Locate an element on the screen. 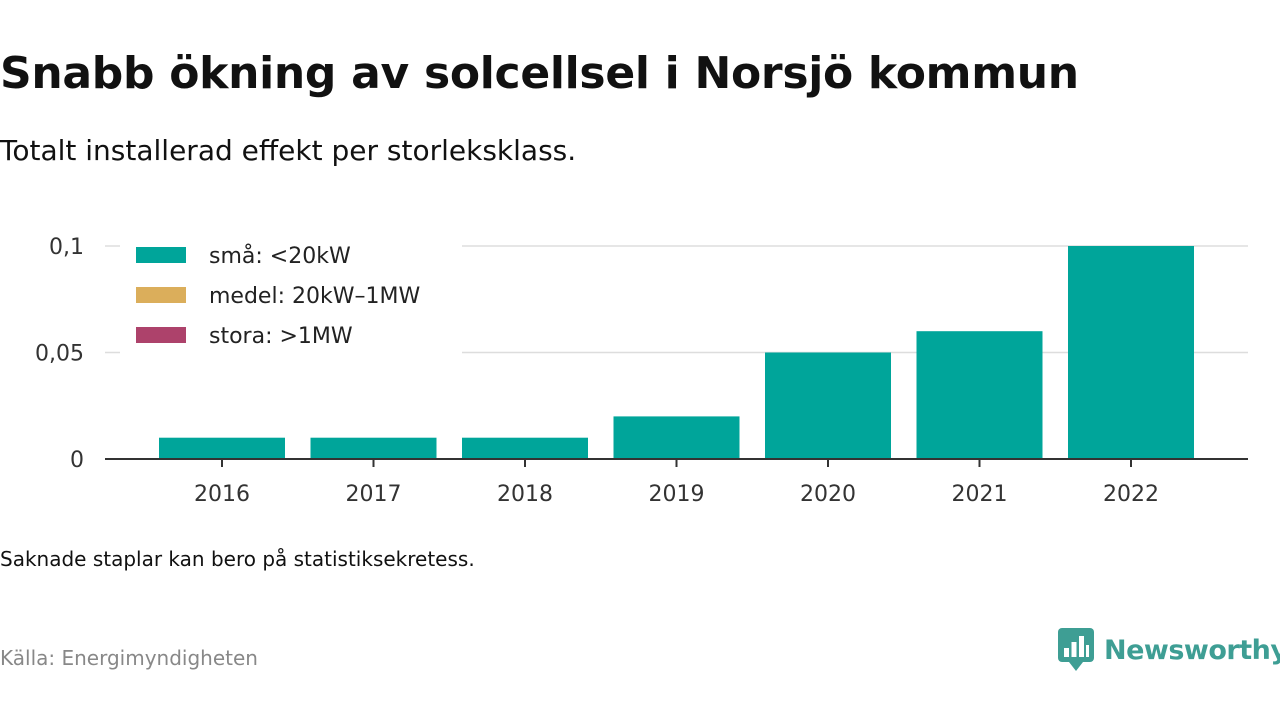 Image resolution: width=1280 pixels, height=720 pixels. x-tick-label: 2017 is located at coordinates (374, 494).